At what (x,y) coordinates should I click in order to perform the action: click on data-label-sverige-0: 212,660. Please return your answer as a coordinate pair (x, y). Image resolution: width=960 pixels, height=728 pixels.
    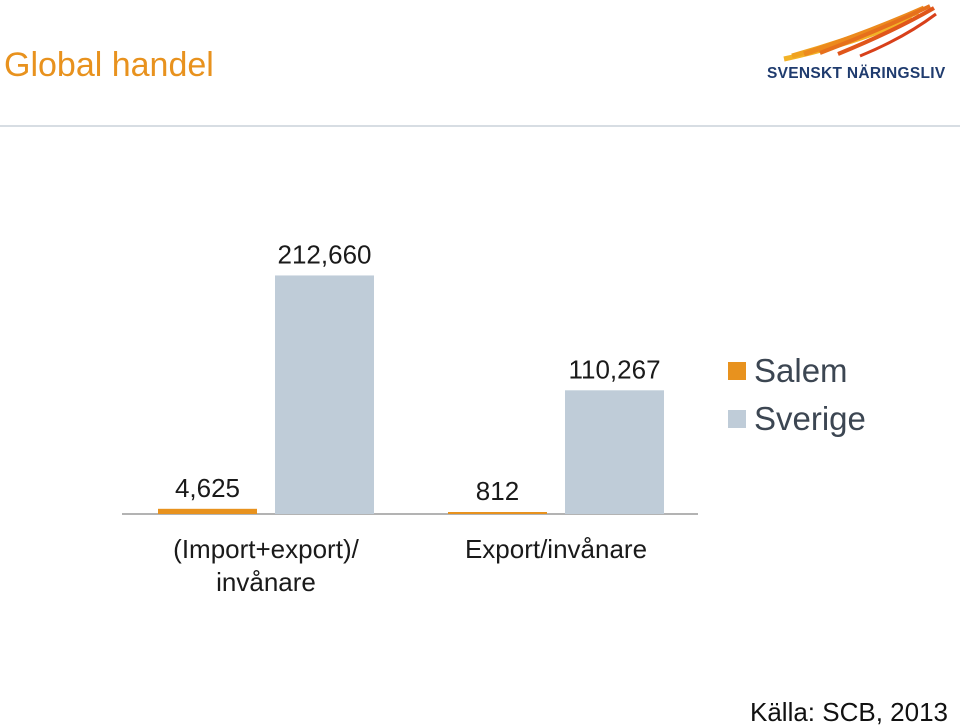
    Looking at the image, I should click on (325, 254).